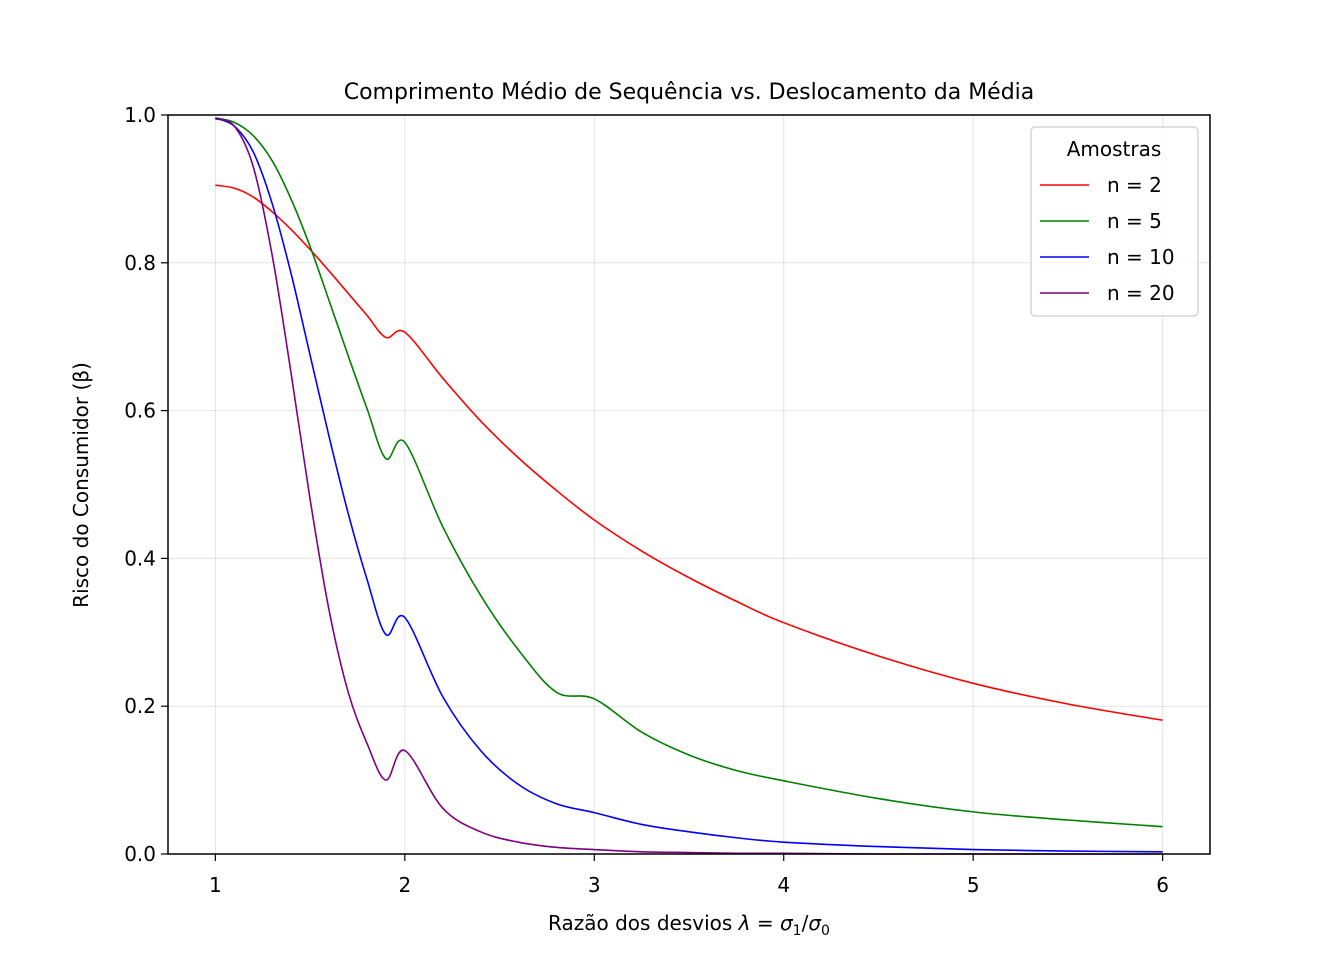 The height and width of the screenshot is (960, 1344). I want to click on y-tick-label: 0.6, so click(140, 411).